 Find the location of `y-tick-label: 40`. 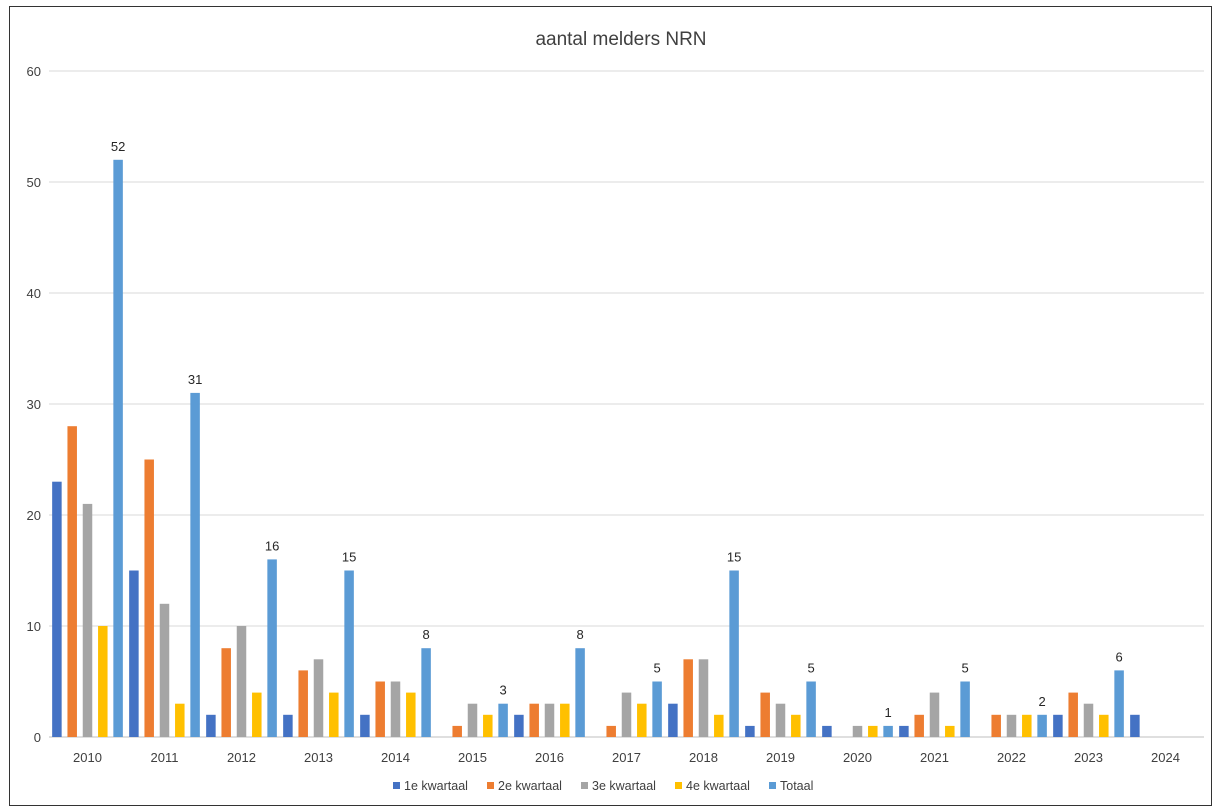

y-tick-label: 40 is located at coordinates (34, 293).